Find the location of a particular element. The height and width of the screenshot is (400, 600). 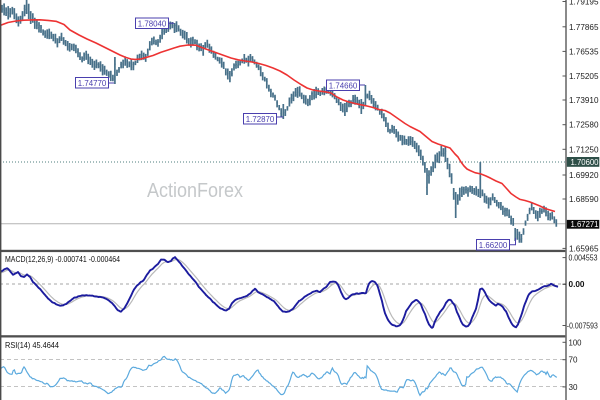

svg-text: RSI(14) 45.4644 is located at coordinates (32, 345).